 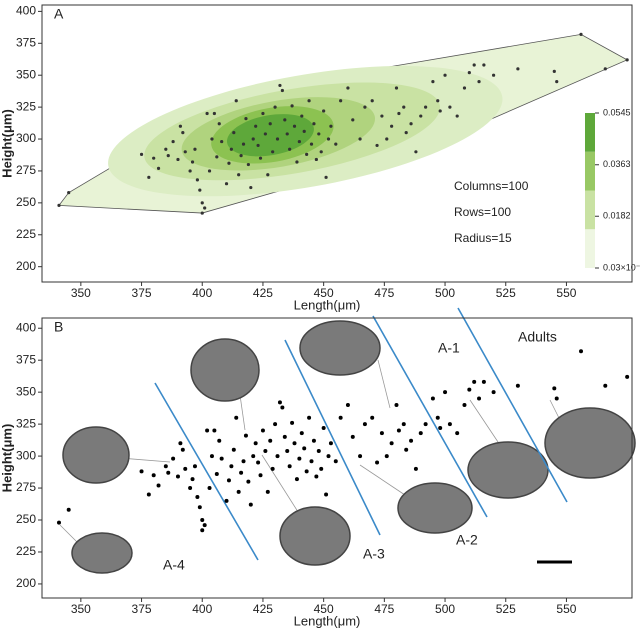 What do you see at coordinates (445, 609) in the screenshot?
I see `x-tick-label: 500` at bounding box center [445, 609].